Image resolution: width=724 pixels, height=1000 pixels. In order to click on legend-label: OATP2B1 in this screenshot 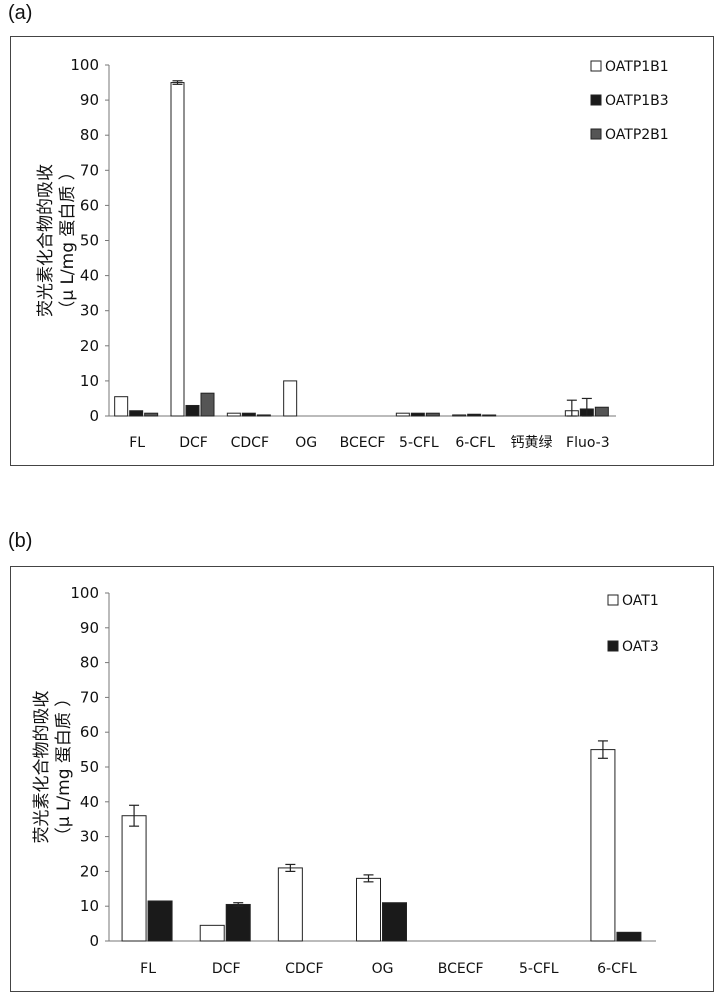, I will do `click(637, 135)`.